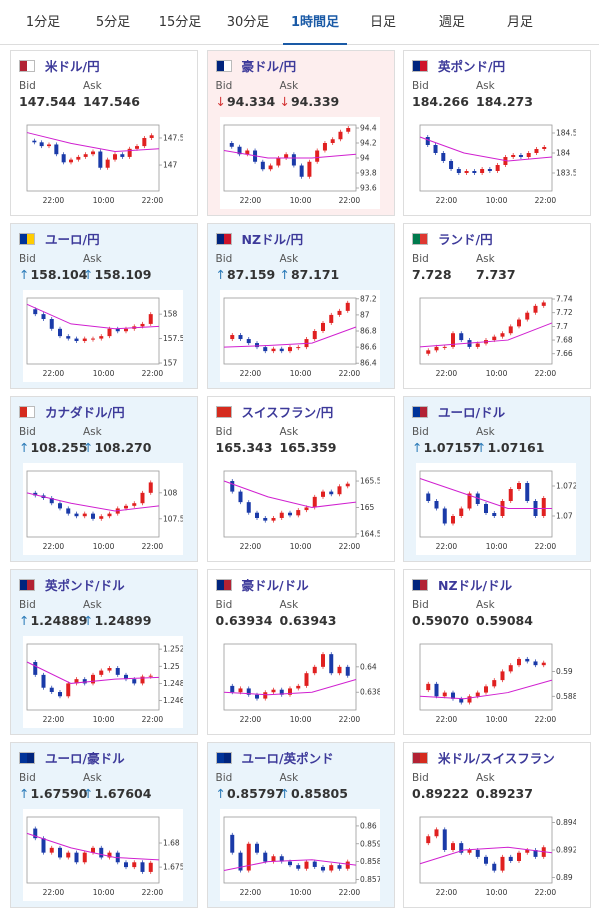 This screenshot has width=599, height=917. I want to click on bid-price: 1.24889, so click(59, 620).